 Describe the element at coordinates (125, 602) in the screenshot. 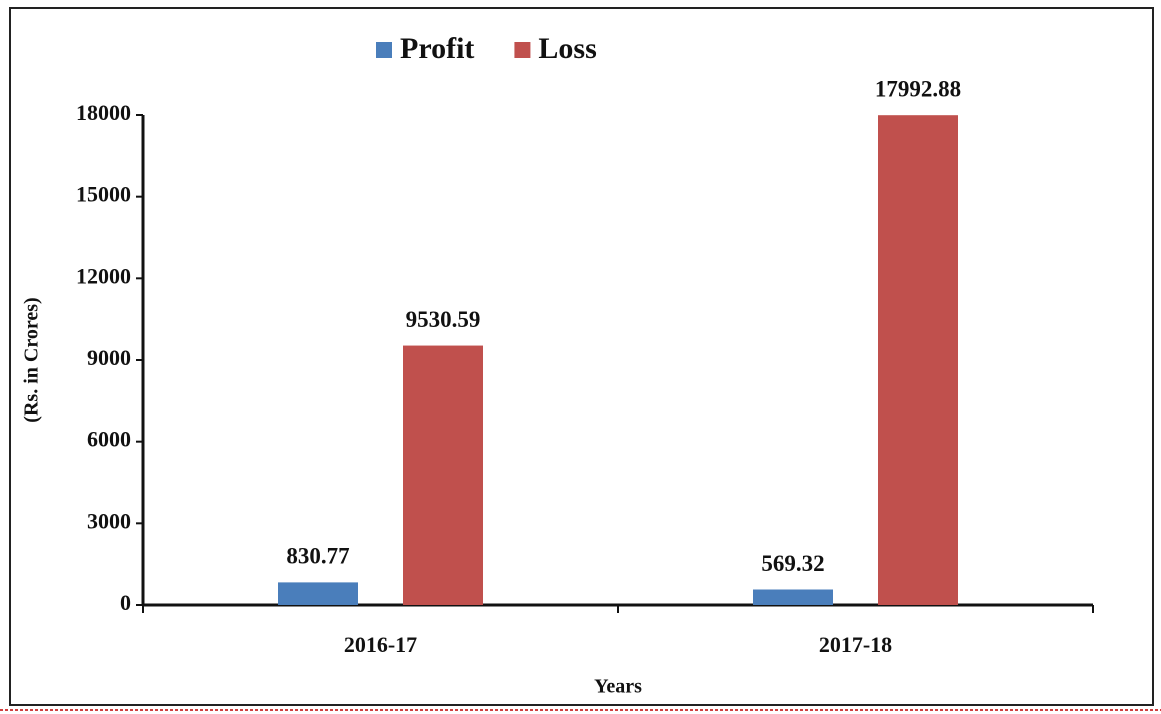

I see `y-tick-label: 0` at that location.